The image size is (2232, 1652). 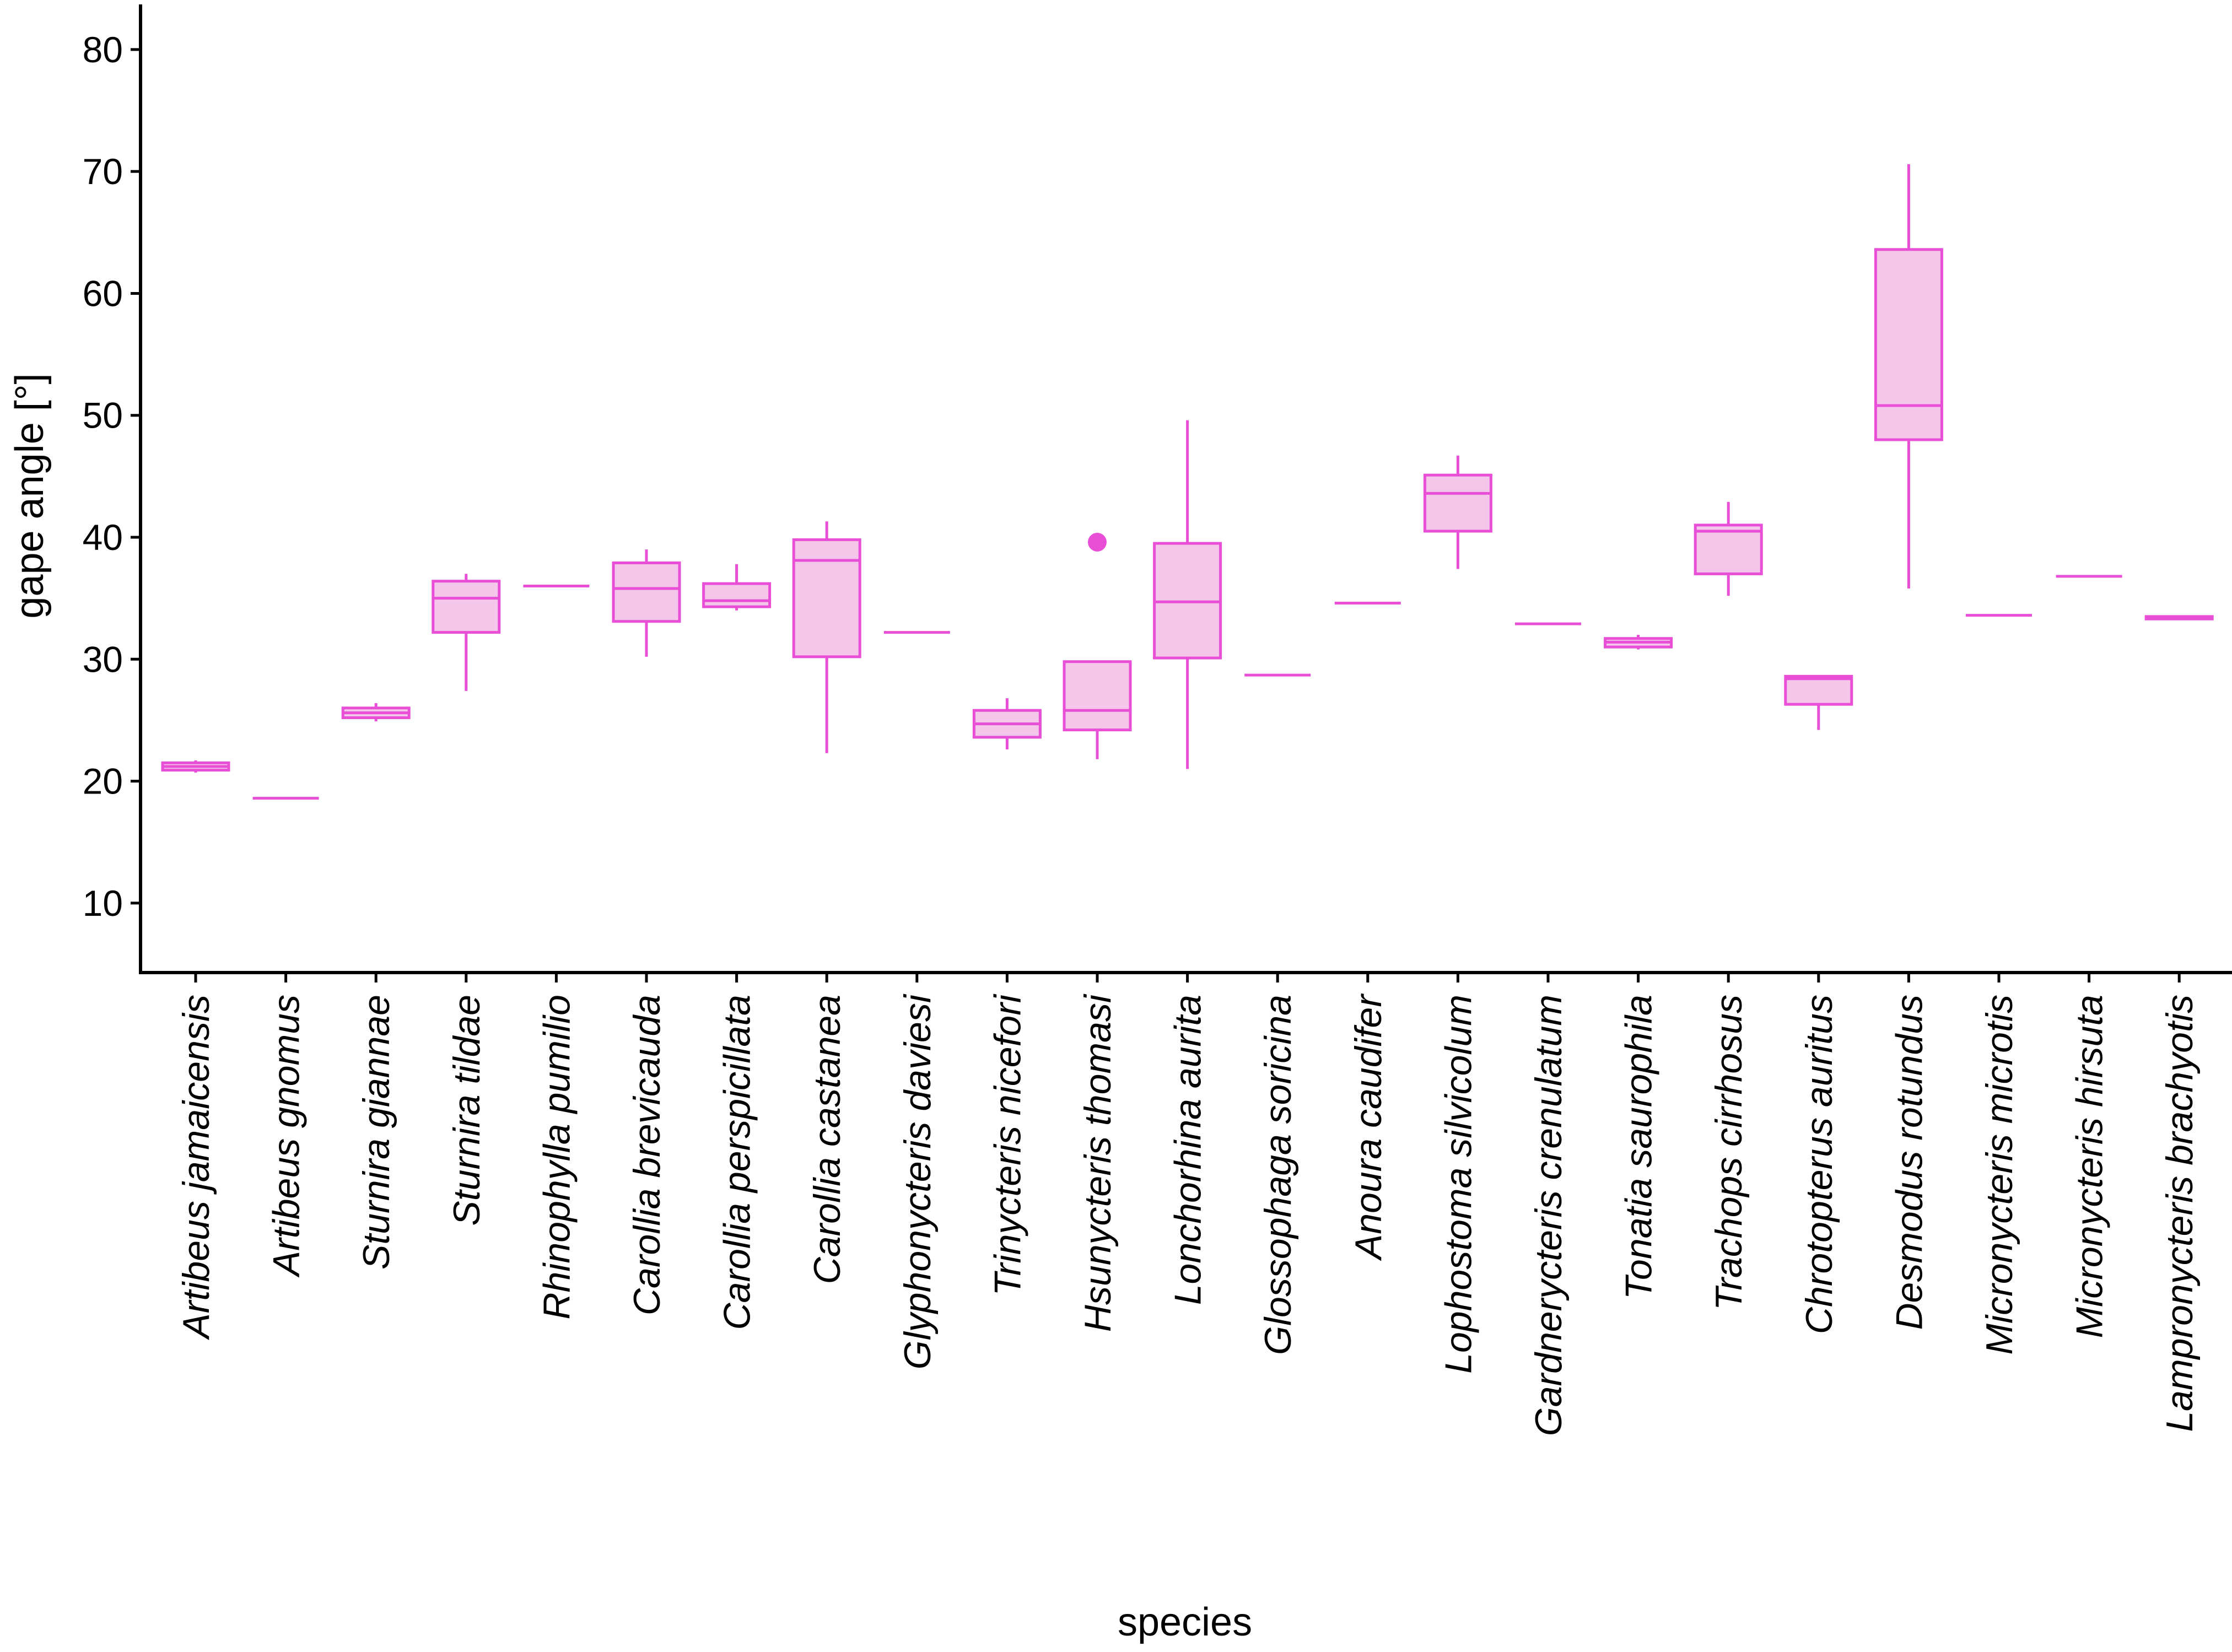 I want to click on x-tick-label: Hsunycteris thomasi, so click(x=1098, y=1163).